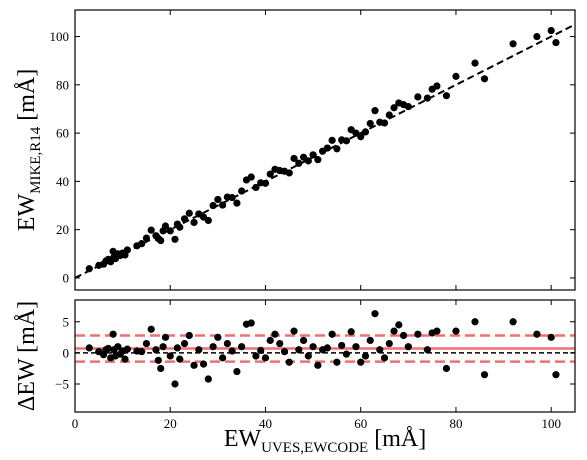  I want to click on y-tick-label: 5, so click(66, 321).